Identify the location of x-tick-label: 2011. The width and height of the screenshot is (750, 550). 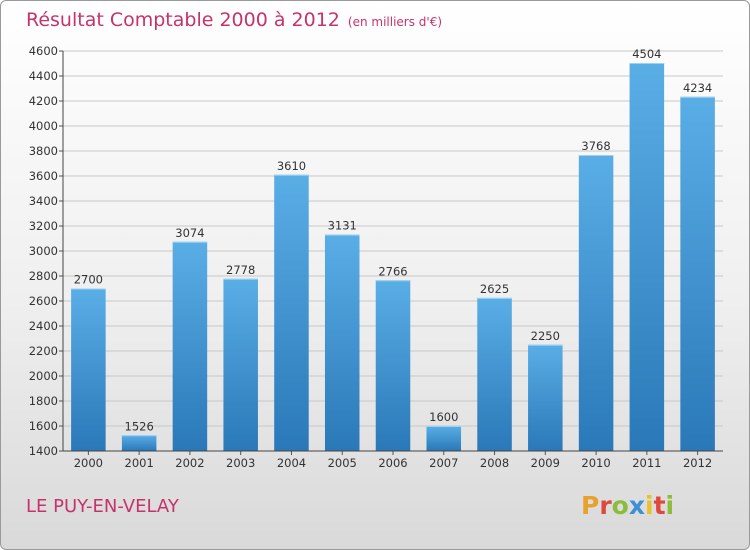
(646, 463).